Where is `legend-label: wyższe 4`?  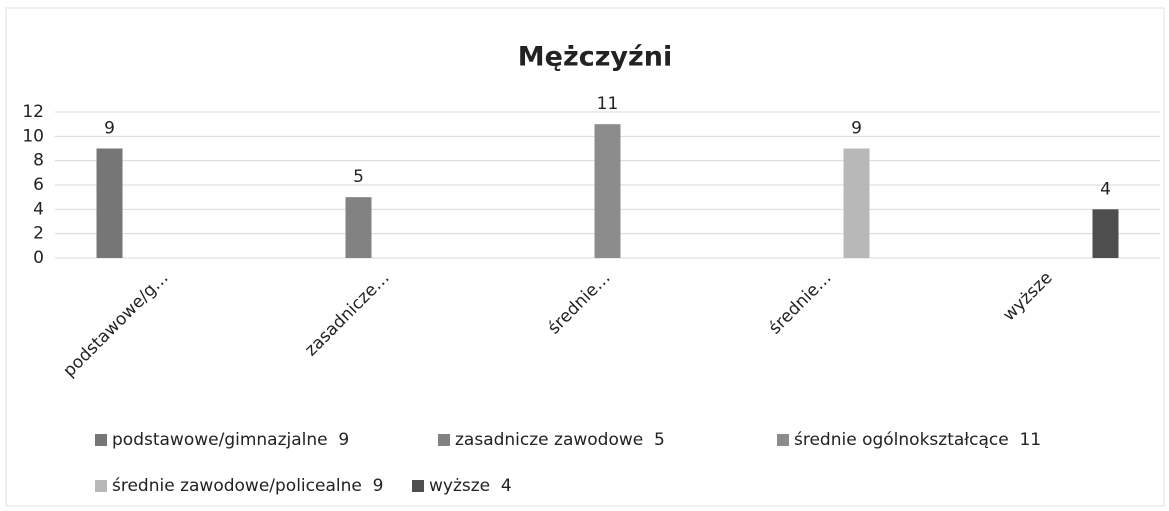 legend-label: wyższe 4 is located at coordinates (470, 486).